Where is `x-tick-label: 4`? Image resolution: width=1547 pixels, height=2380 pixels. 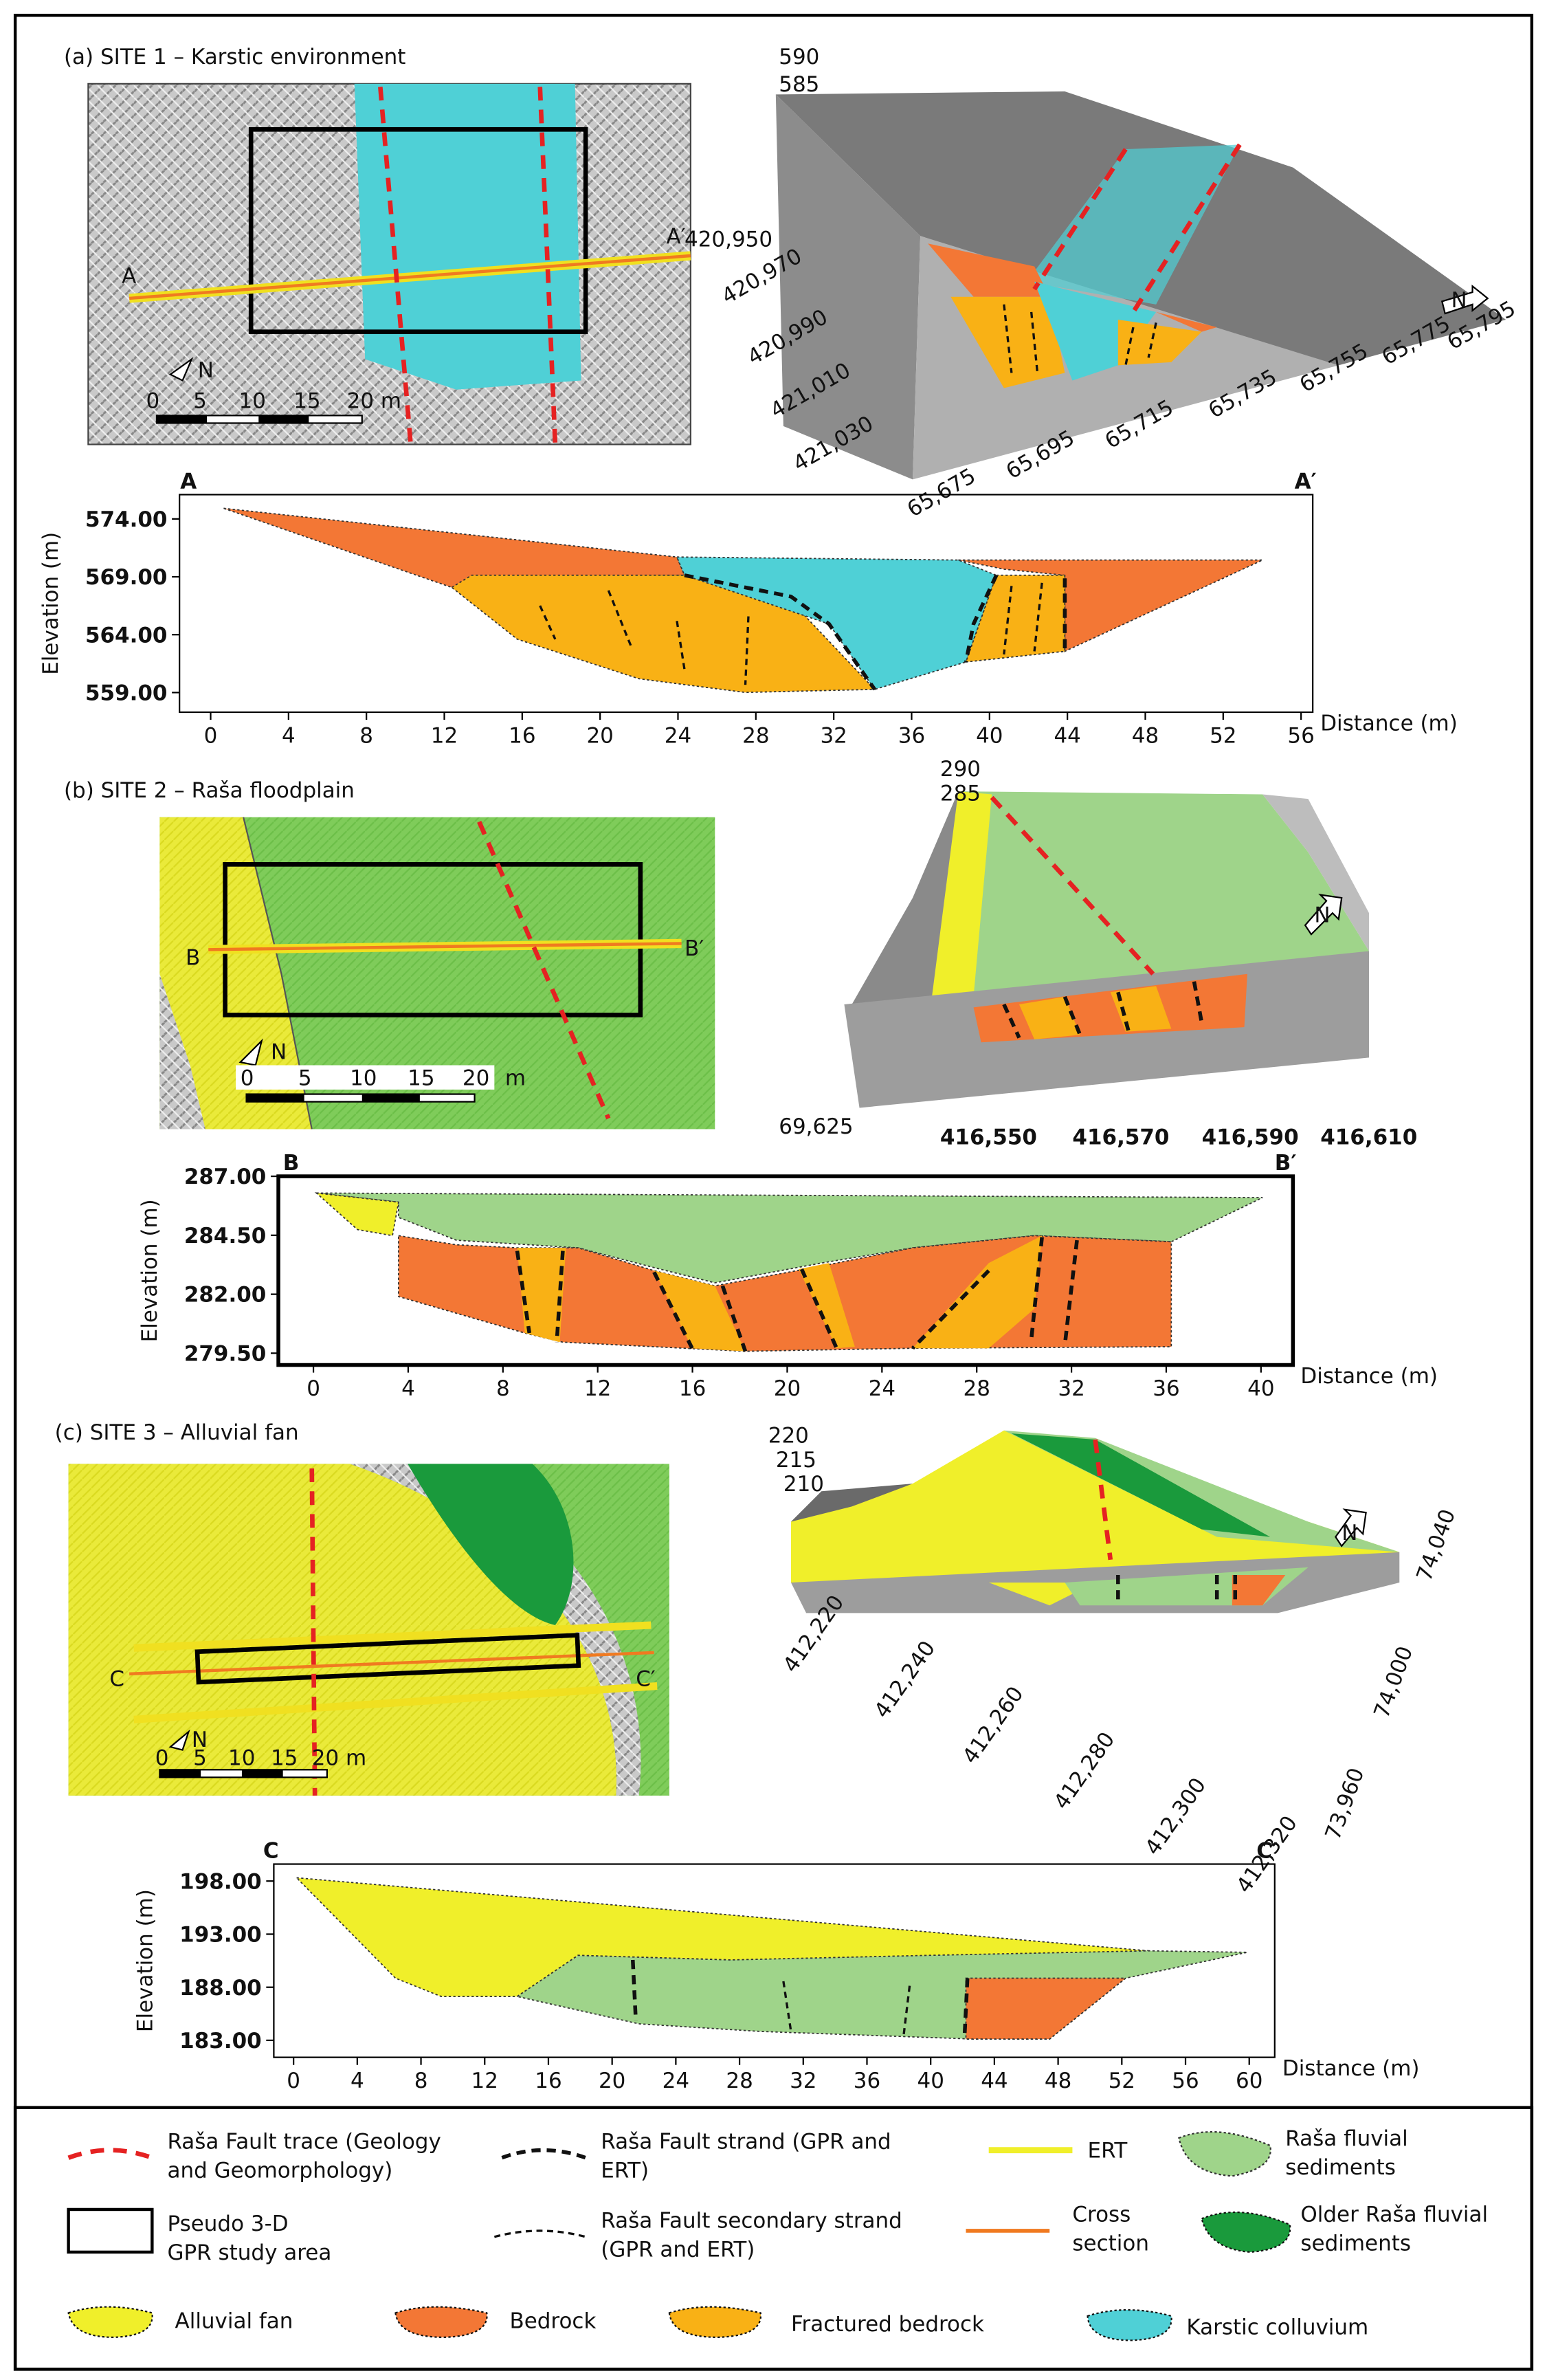
x-tick-label: 4 is located at coordinates (408, 1388).